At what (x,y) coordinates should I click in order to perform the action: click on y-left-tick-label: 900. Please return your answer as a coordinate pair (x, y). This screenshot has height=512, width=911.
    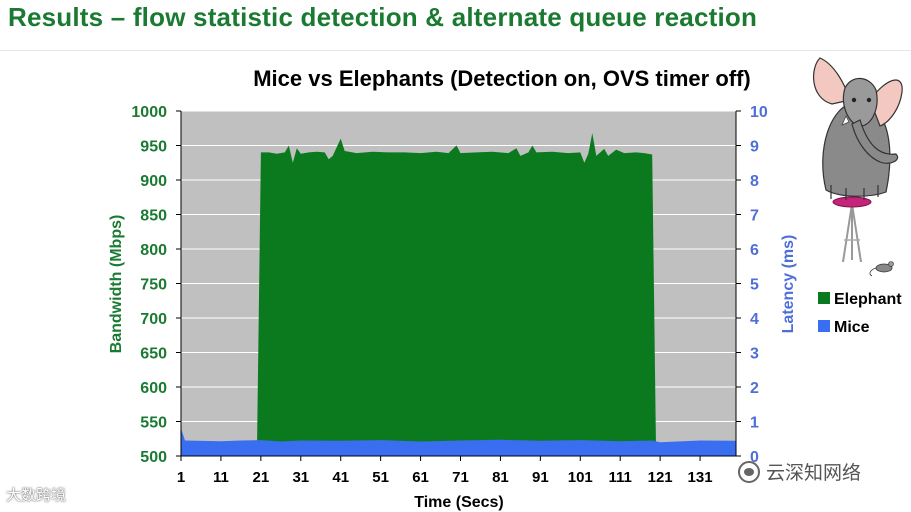
    Looking at the image, I should click on (153, 181).